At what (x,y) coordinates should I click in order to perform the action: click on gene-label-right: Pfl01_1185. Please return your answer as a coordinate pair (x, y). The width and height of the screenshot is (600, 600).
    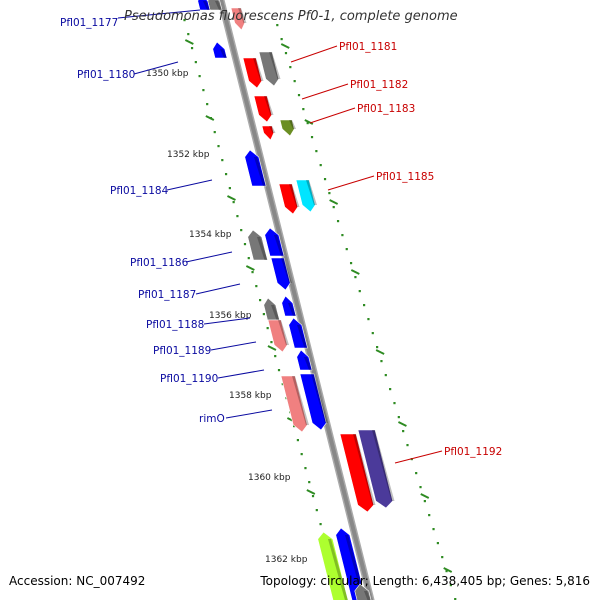
    Looking at the image, I should click on (405, 177).